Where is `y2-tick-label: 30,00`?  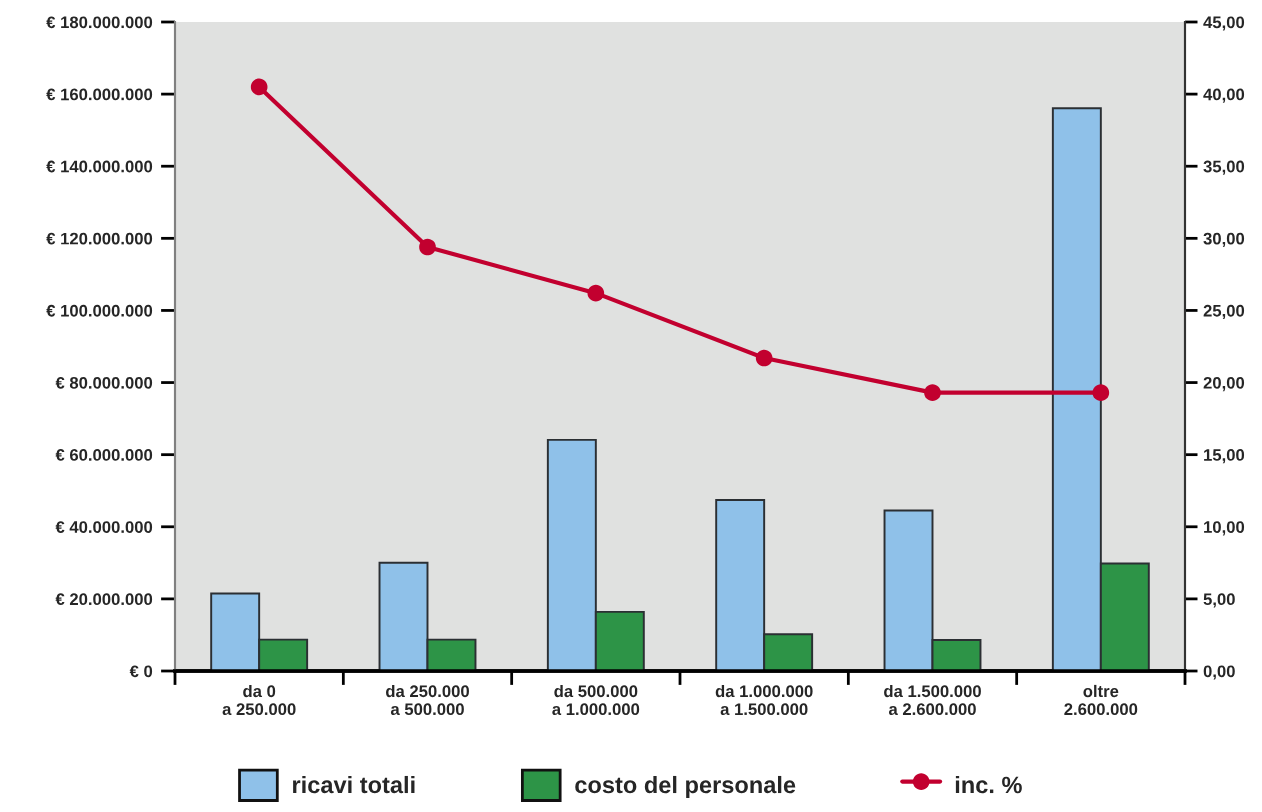 y2-tick-label: 30,00 is located at coordinates (1224, 239).